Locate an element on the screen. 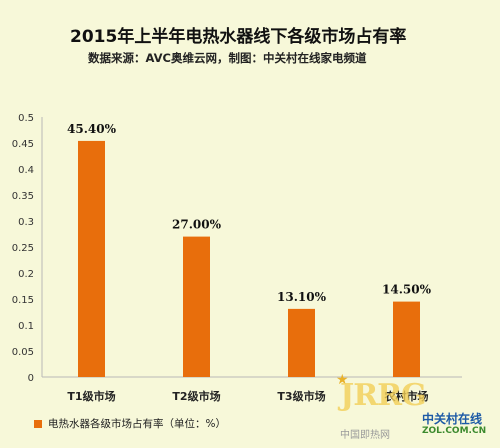 The width and height of the screenshot is (500, 448). y-tick-label: 0.25 is located at coordinates (23, 248).